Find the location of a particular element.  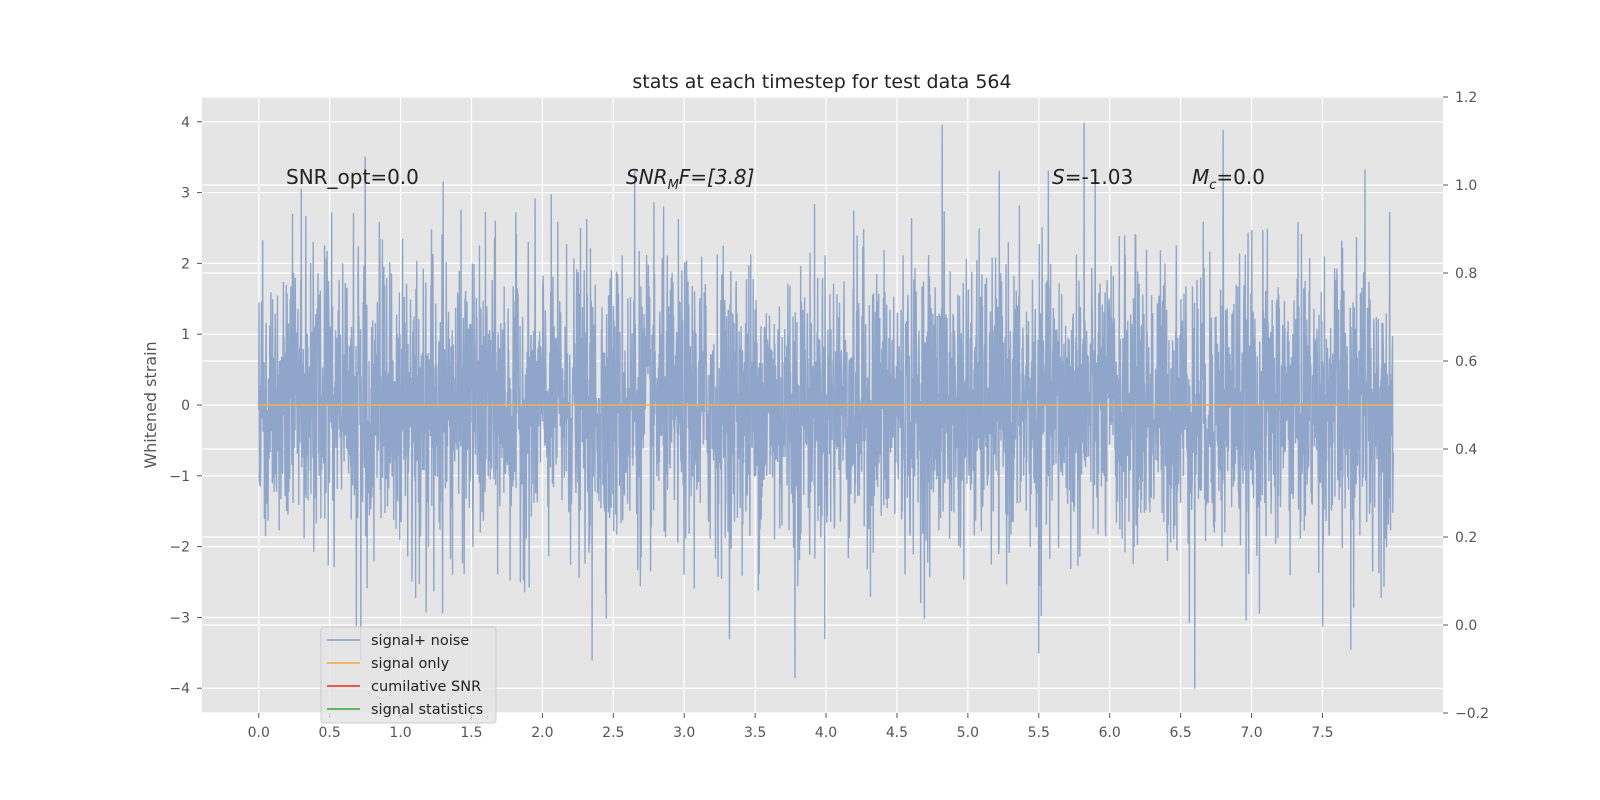

y-tick-label: −3 is located at coordinates (179, 618).